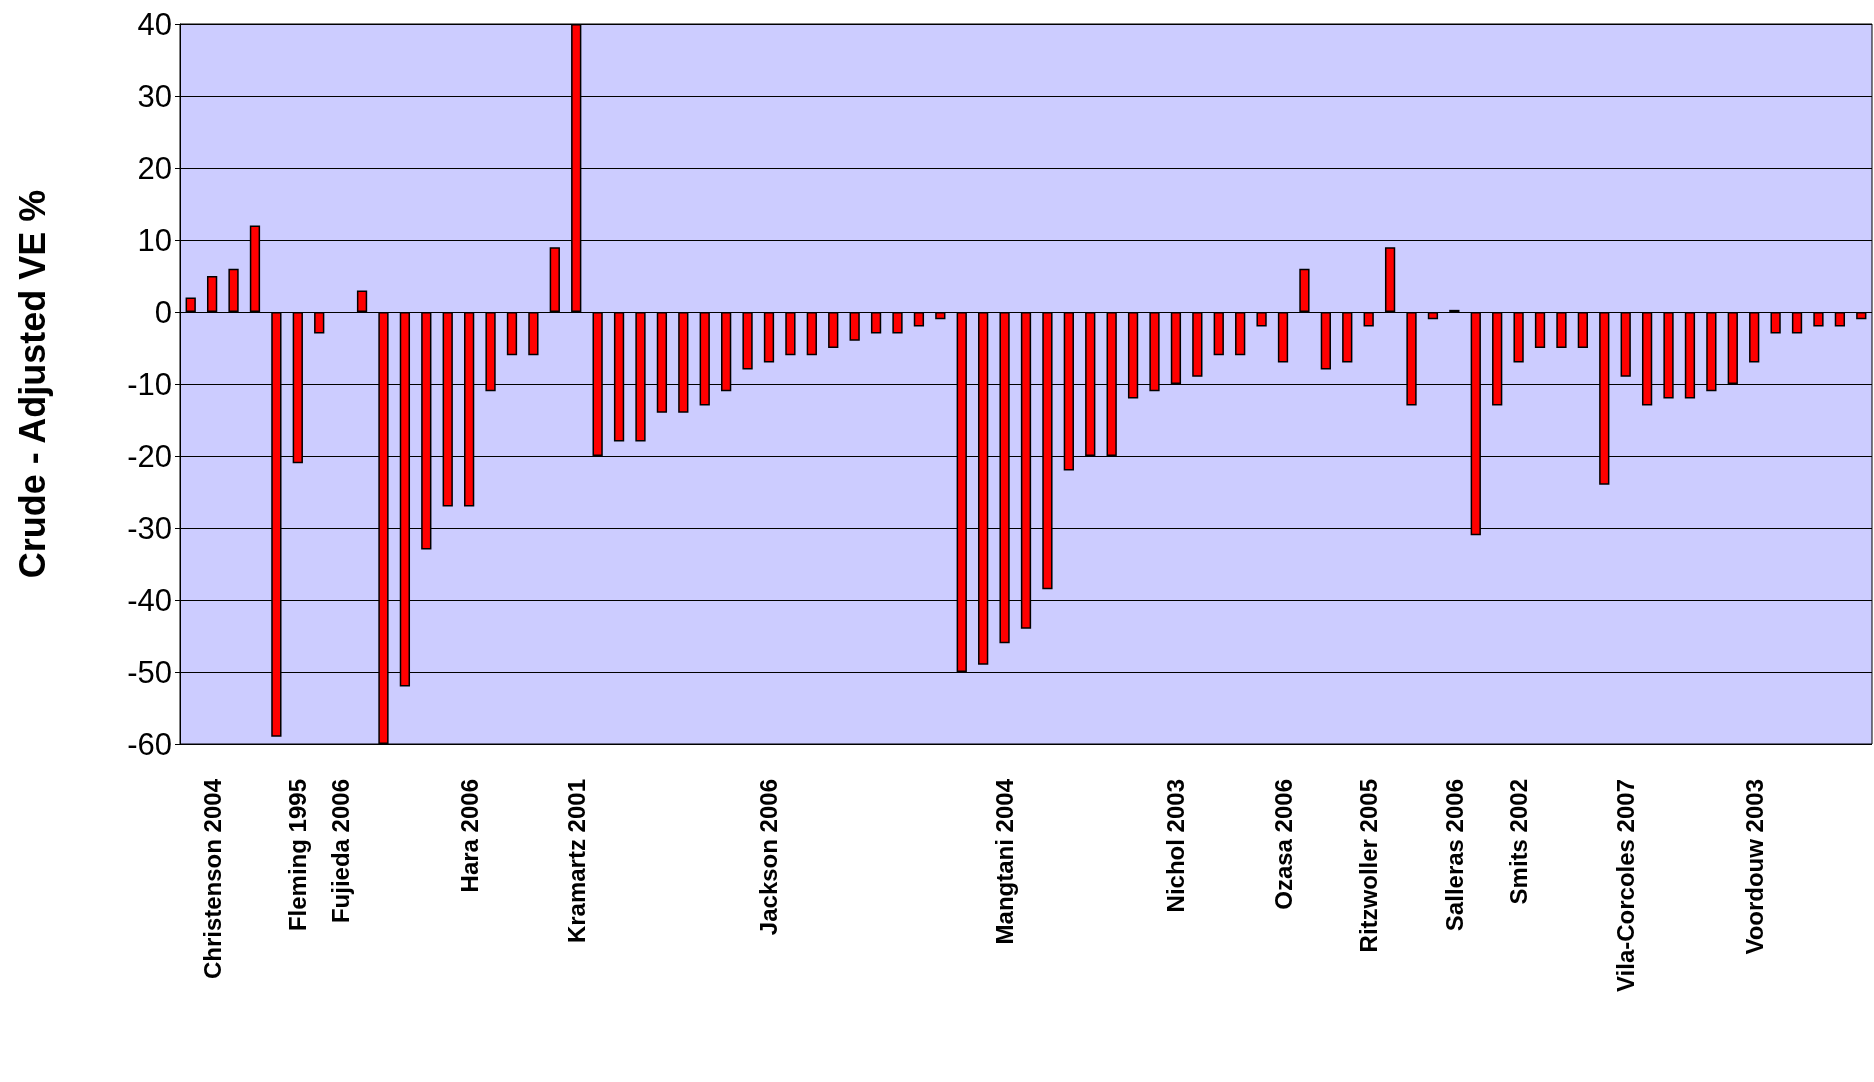 The width and height of the screenshot is (1874, 1082). Describe the element at coordinates (154, 168) in the screenshot. I see `y-tick-label: 20` at that location.